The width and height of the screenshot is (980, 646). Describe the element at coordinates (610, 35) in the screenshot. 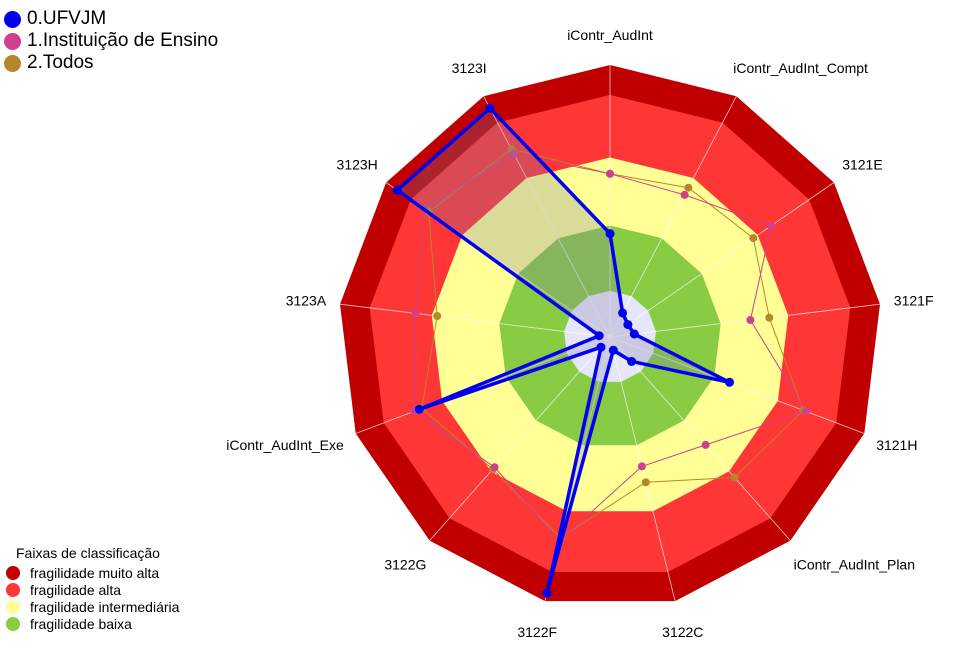

I see `axis-label-0: iContr_AudInt` at that location.